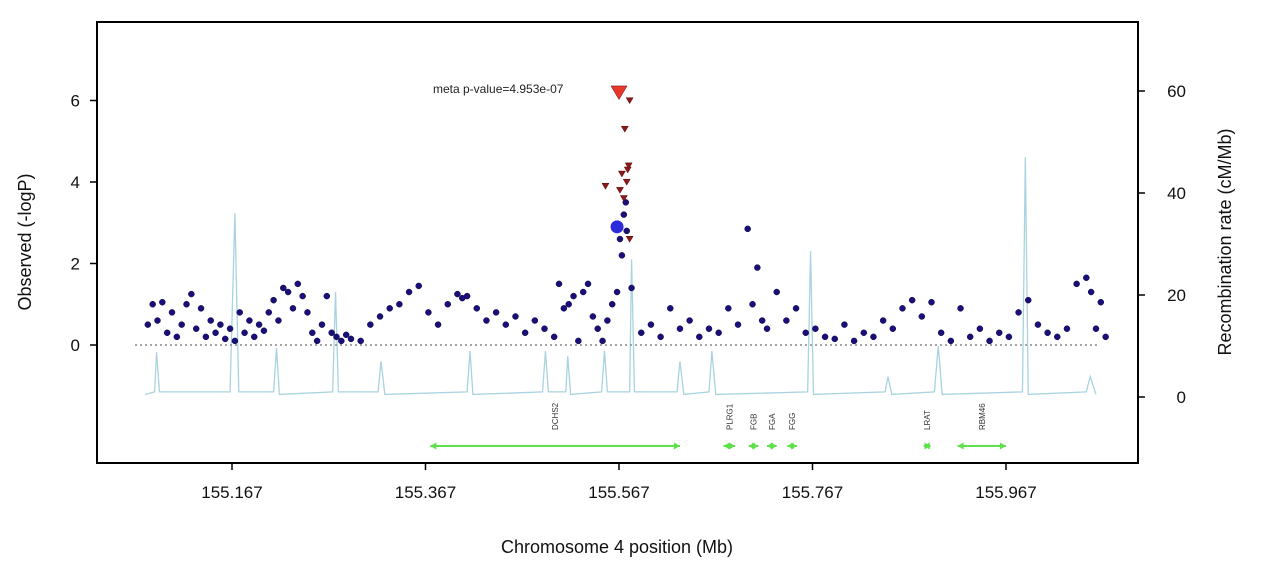 The image size is (1262, 569). I want to click on y2-tick-label: 60, so click(1176, 91).